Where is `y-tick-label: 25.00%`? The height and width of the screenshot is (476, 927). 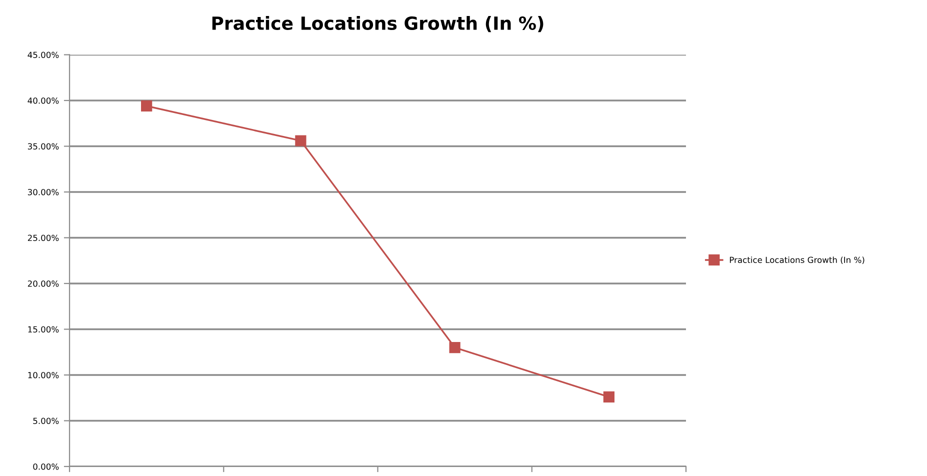 y-tick-label: 25.00% is located at coordinates (43, 238).